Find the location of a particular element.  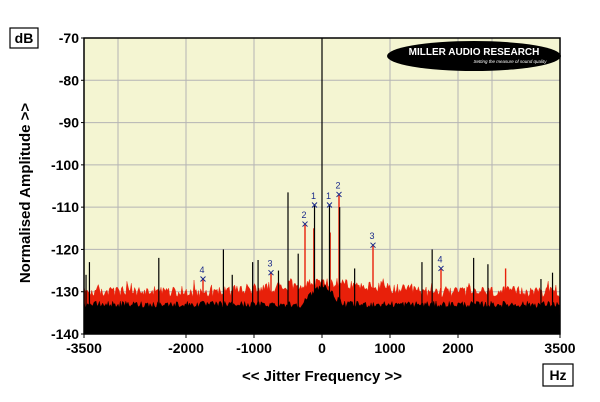

x-axis-title: << Jitter Frequency >> is located at coordinates (322, 376).